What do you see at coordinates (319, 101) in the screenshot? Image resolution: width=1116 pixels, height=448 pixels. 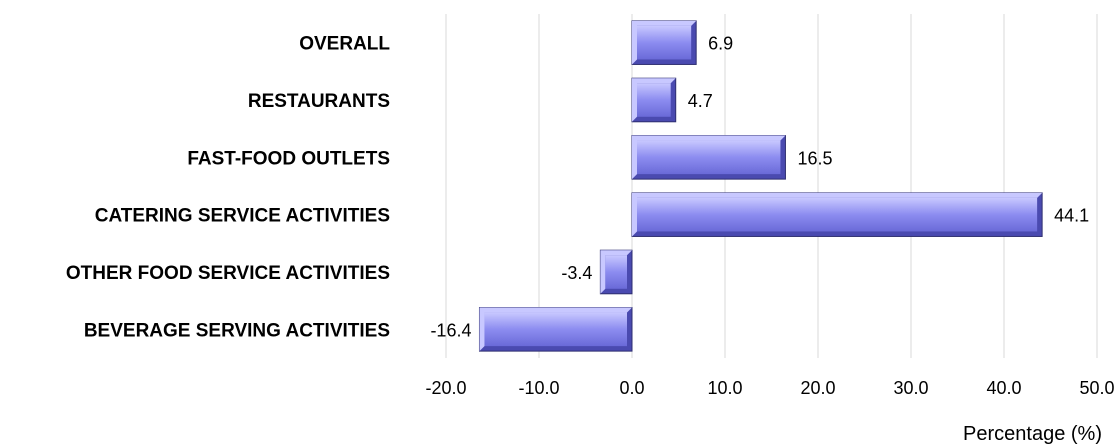 I see `category-label: RESTAURANTS` at bounding box center [319, 101].